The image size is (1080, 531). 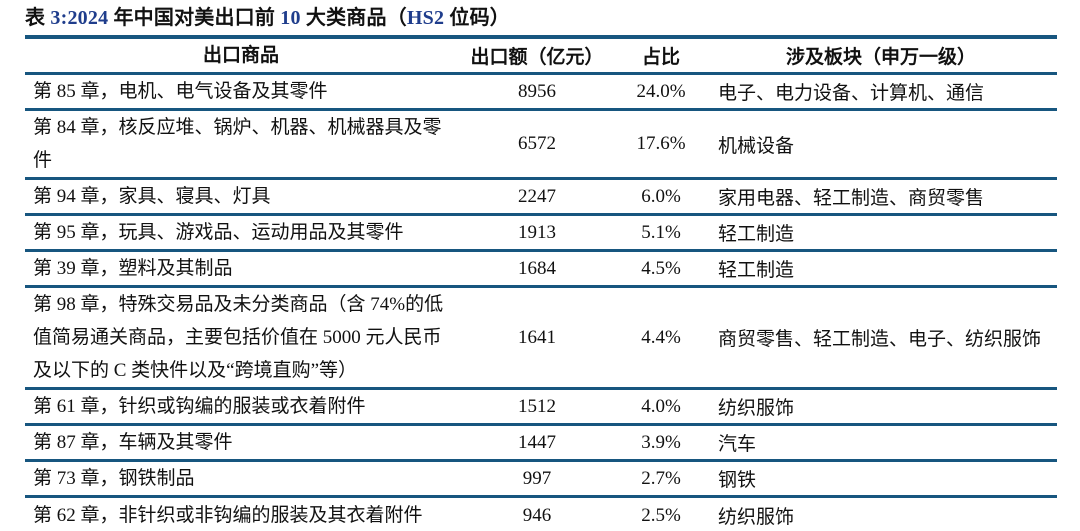 I want to click on table-row: 第 62 章，非针织或非钩编的服装及其衣着附件 946 2.5% 纺织服饰, so click(x=541, y=514).